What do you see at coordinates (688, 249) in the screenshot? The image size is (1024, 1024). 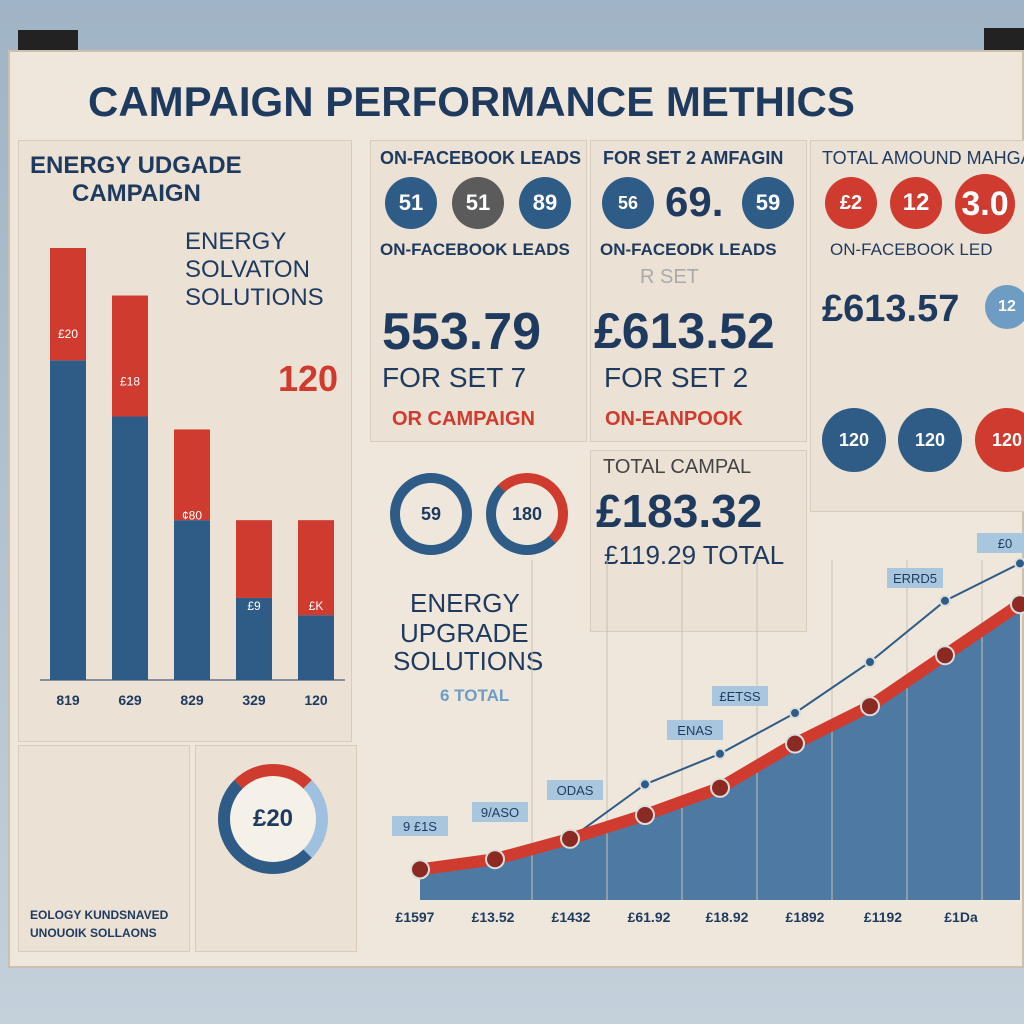 I see `label: ON-FACEODK LEADS` at bounding box center [688, 249].